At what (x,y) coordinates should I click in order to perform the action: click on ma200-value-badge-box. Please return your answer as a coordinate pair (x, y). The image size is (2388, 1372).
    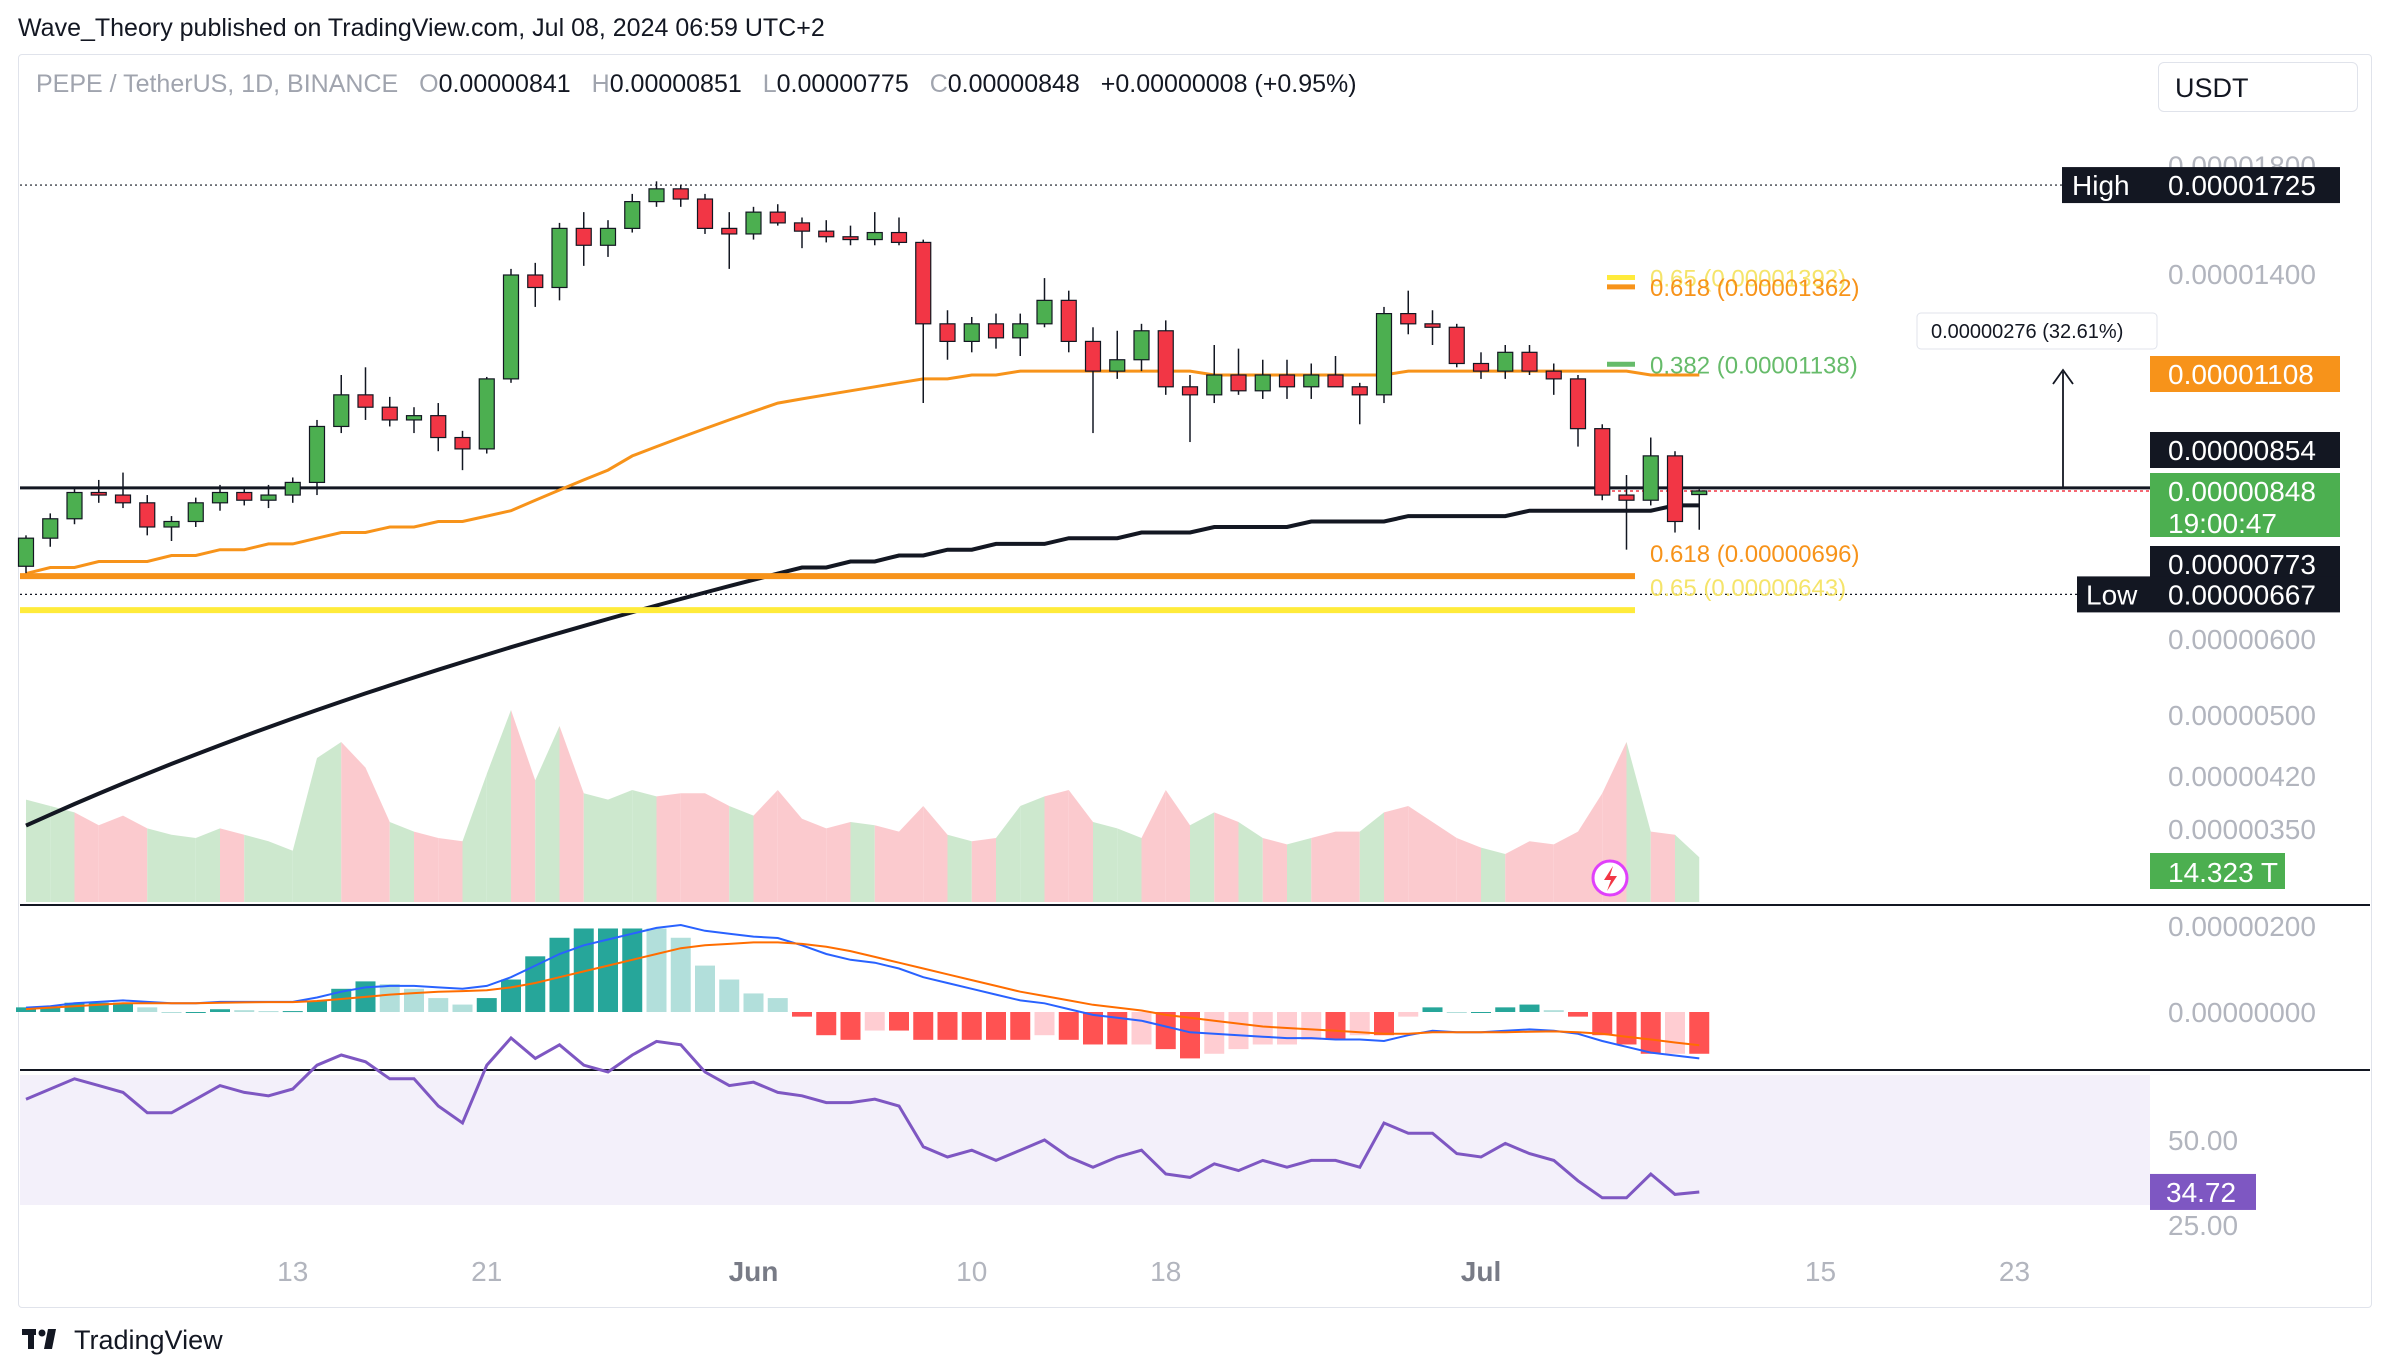
    Looking at the image, I should click on (2245, 564).